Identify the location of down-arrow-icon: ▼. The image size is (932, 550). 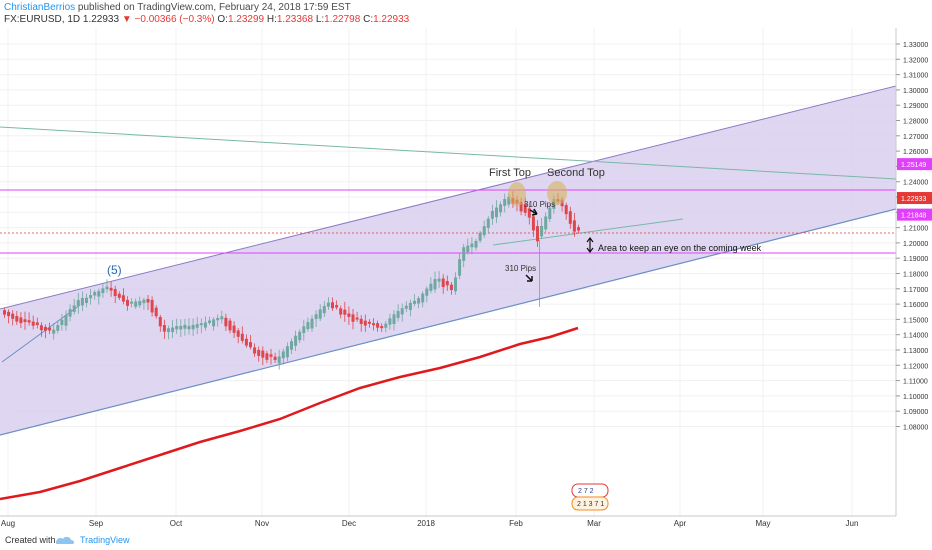
(126, 19).